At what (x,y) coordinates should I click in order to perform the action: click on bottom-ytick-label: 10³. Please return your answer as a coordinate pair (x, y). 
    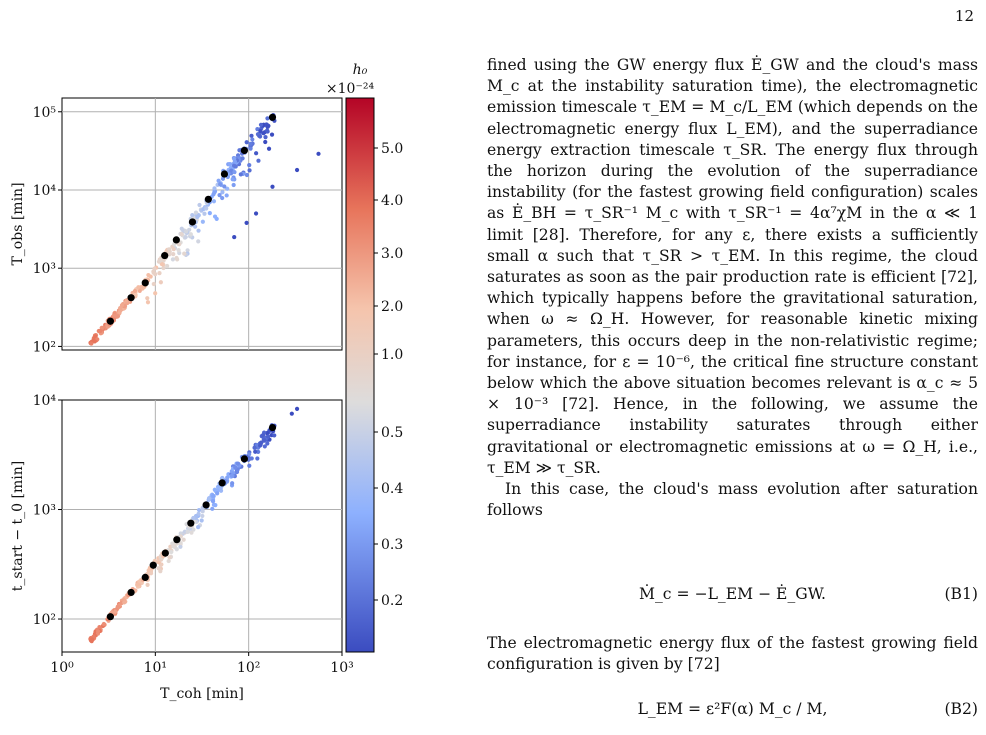
    Looking at the image, I should click on (44, 511).